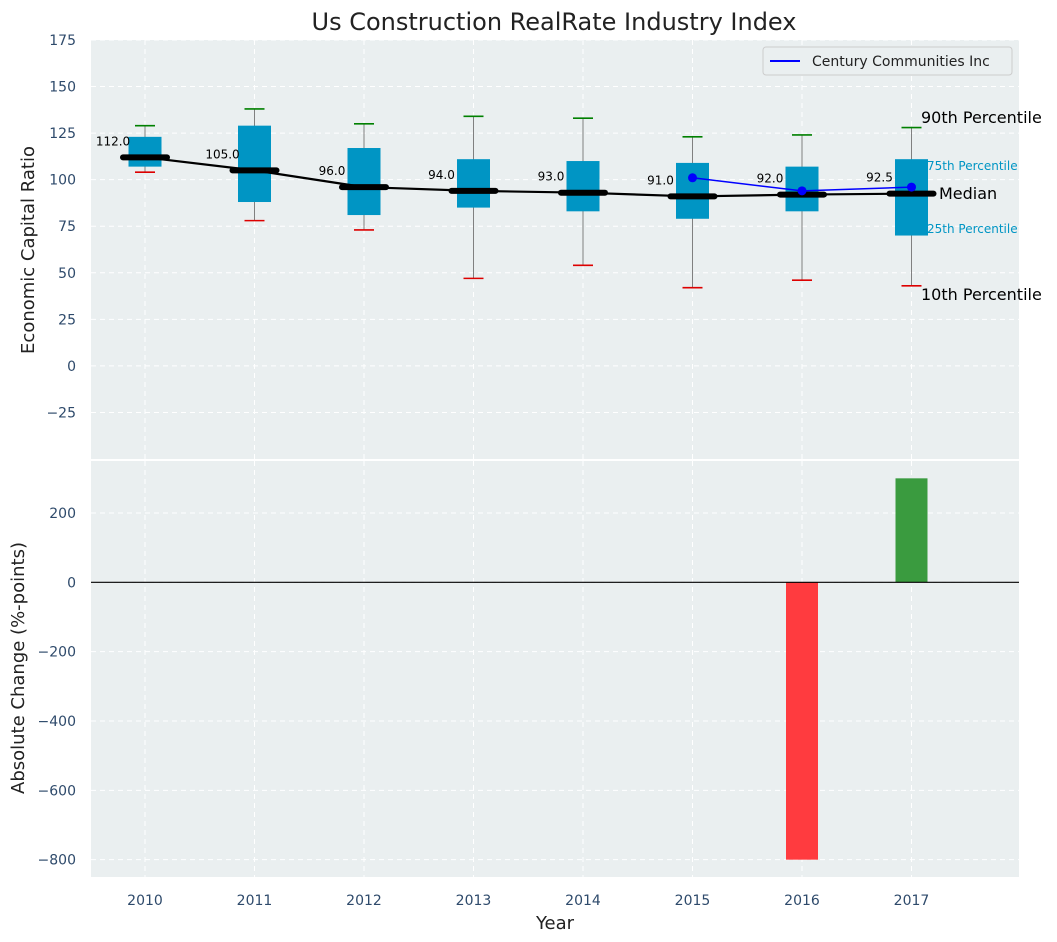  What do you see at coordinates (332, 171) in the screenshot?
I see `median-value-label: 96.0` at bounding box center [332, 171].